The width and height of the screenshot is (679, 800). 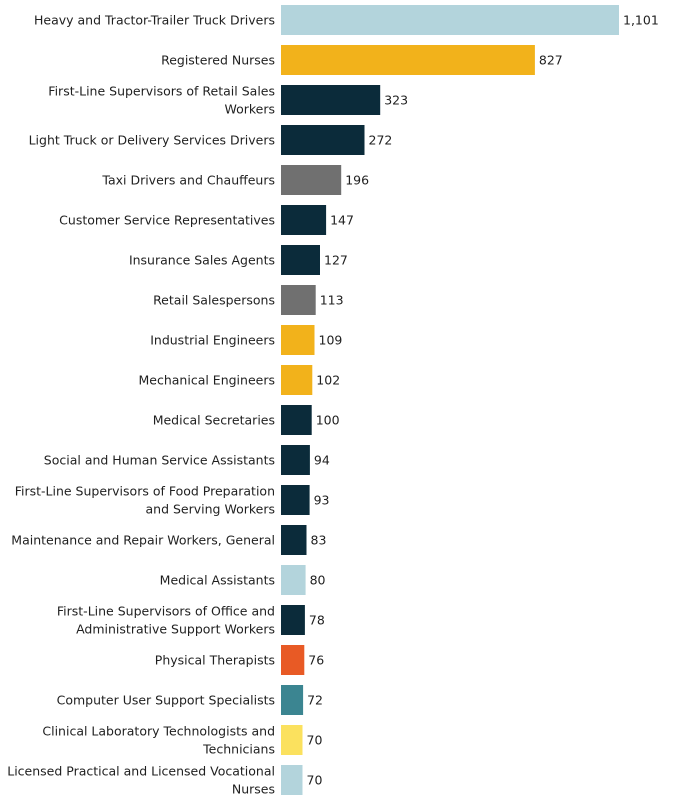 I want to click on category-label-line: Physical Therapists, so click(x=215, y=660).